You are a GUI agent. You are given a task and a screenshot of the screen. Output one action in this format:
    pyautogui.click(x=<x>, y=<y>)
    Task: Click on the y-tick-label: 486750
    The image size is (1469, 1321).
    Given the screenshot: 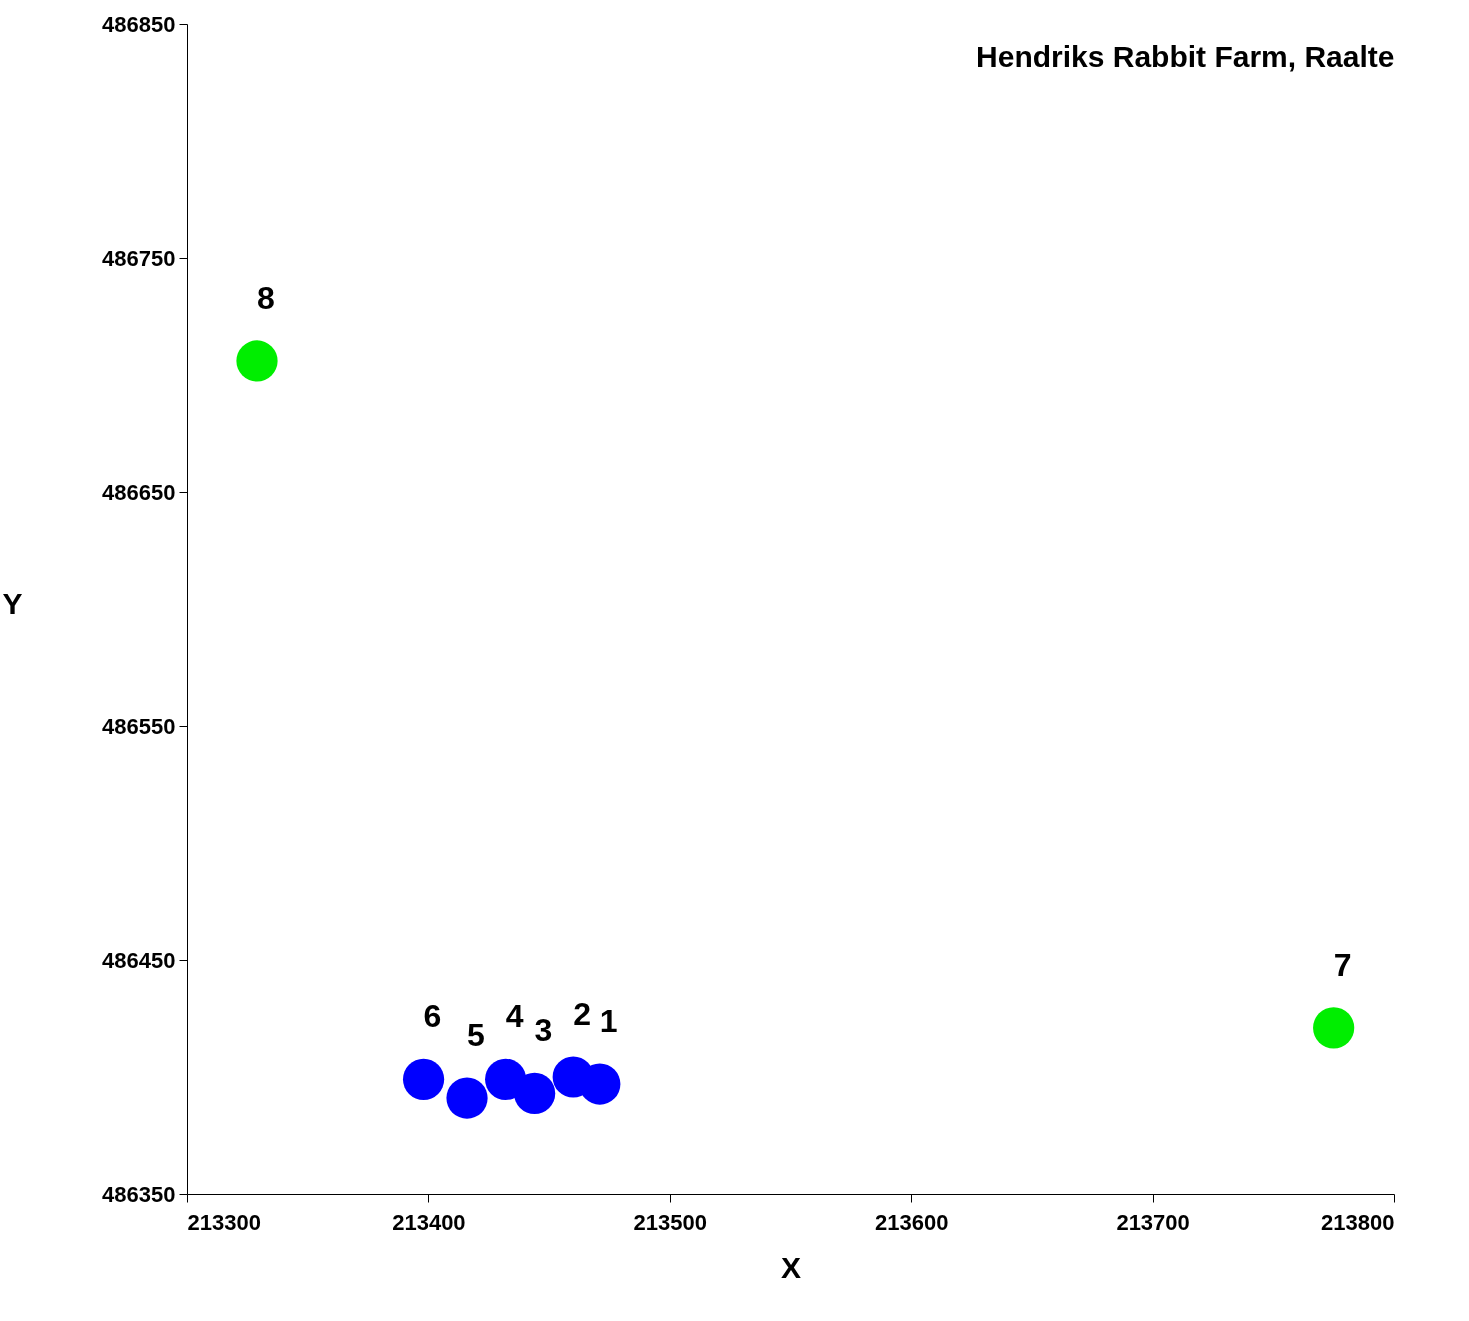 What is the action you would take?
    pyautogui.click(x=139, y=258)
    